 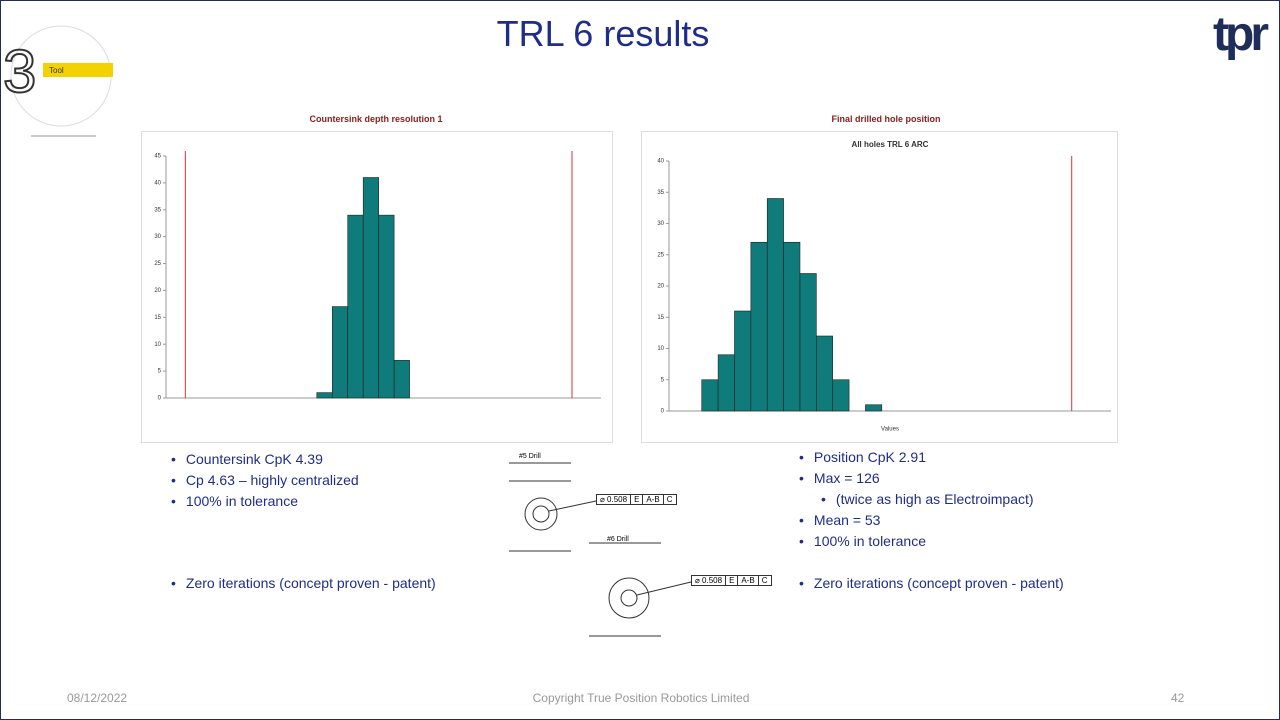 What do you see at coordinates (530, 456) in the screenshot?
I see `drill-label: #5 Drill` at bounding box center [530, 456].